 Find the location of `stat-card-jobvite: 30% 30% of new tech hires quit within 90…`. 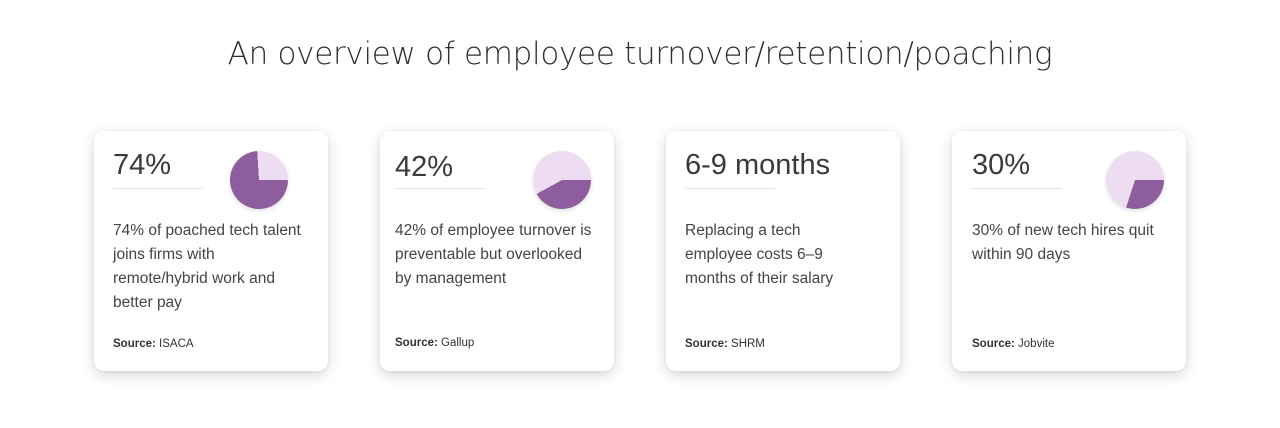

stat-card-jobvite: 30% 30% of new tech hires quit within 90… is located at coordinates (1069, 251).